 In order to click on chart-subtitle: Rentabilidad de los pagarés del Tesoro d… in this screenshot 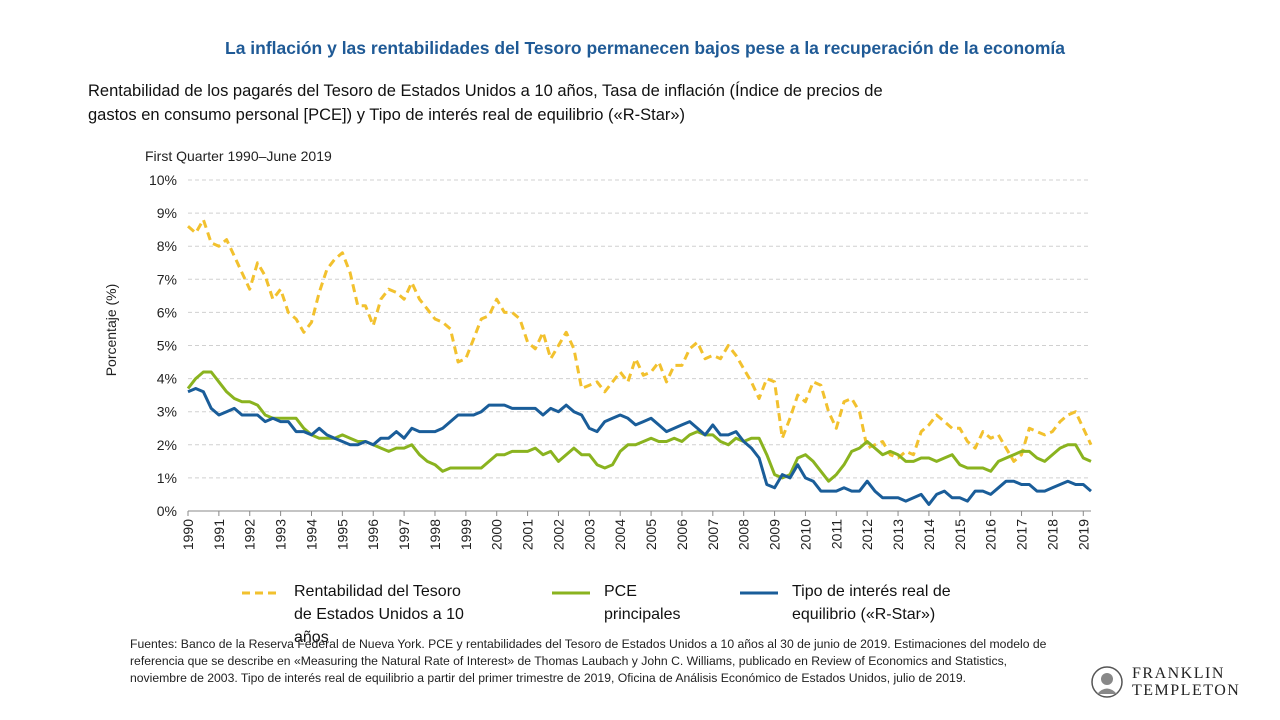, I will do `click(485, 103)`.